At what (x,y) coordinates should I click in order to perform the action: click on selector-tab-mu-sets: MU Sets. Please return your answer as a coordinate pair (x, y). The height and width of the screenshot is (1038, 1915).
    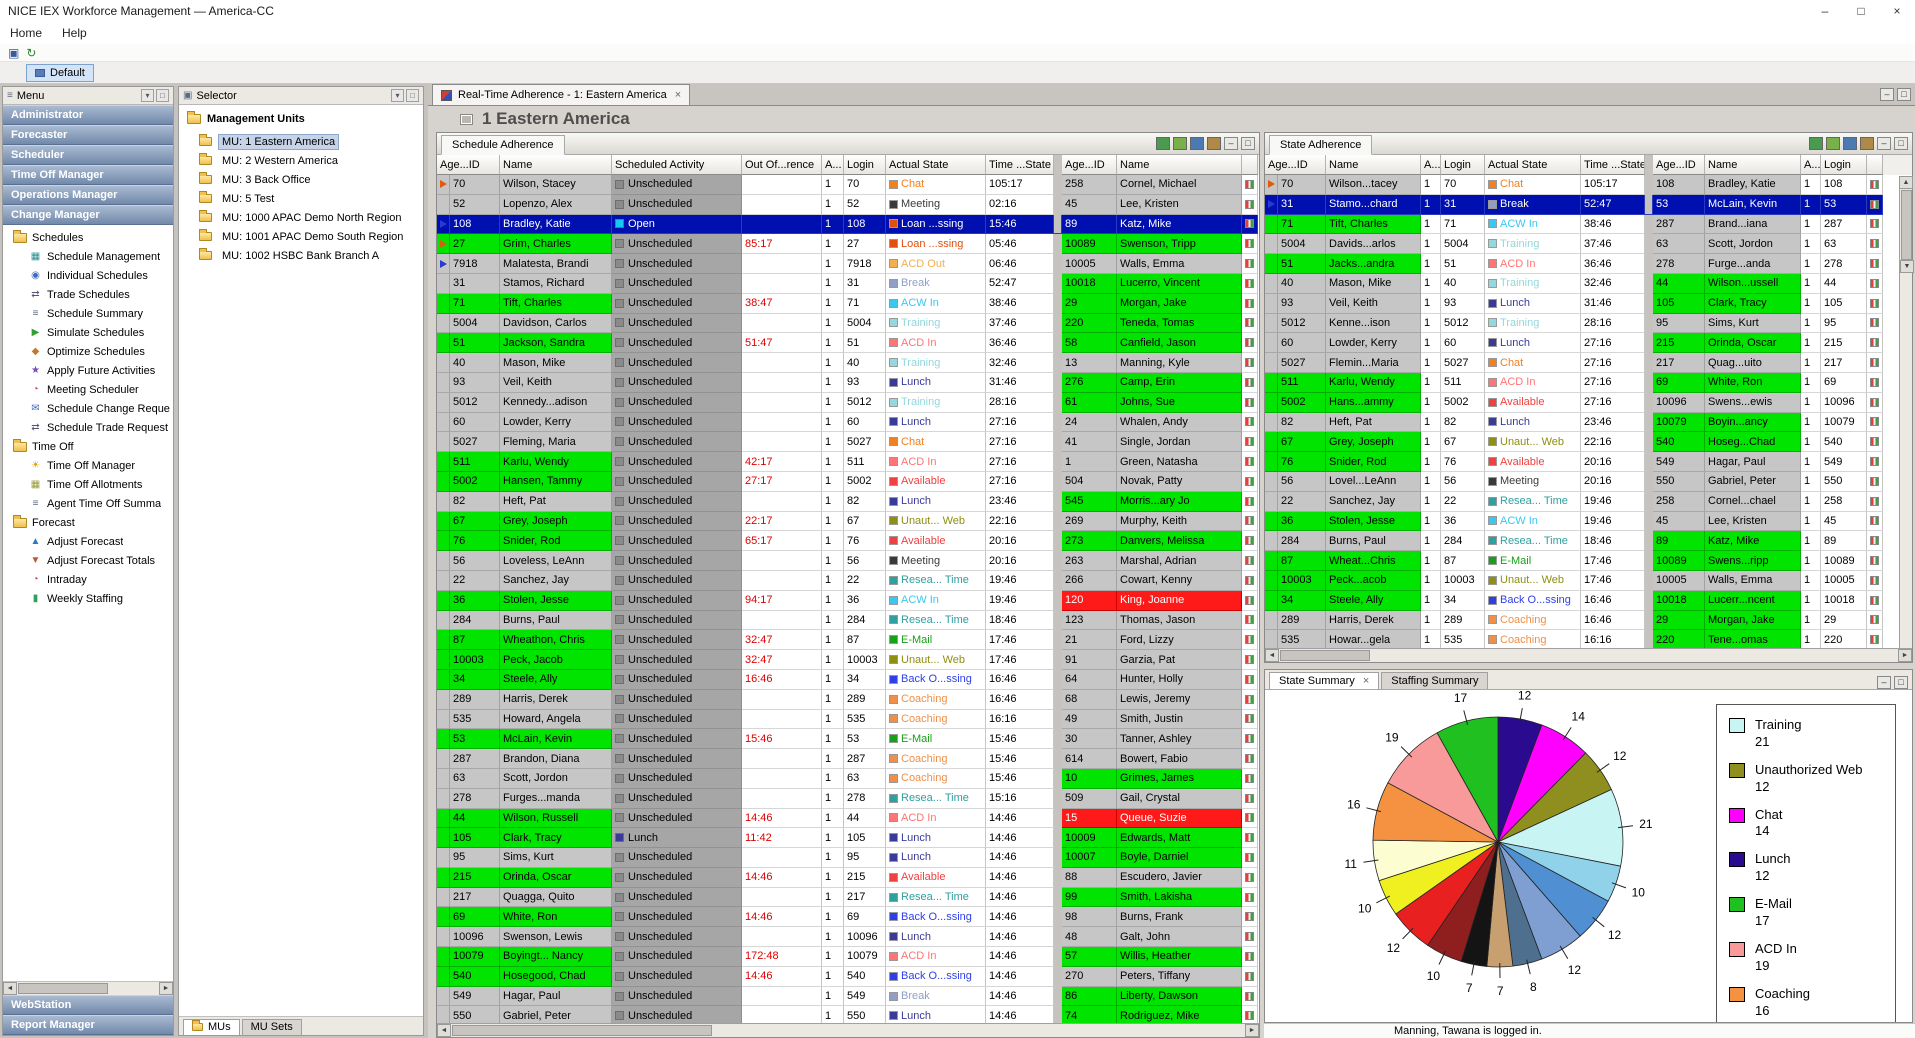
    Looking at the image, I should click on (271, 1027).